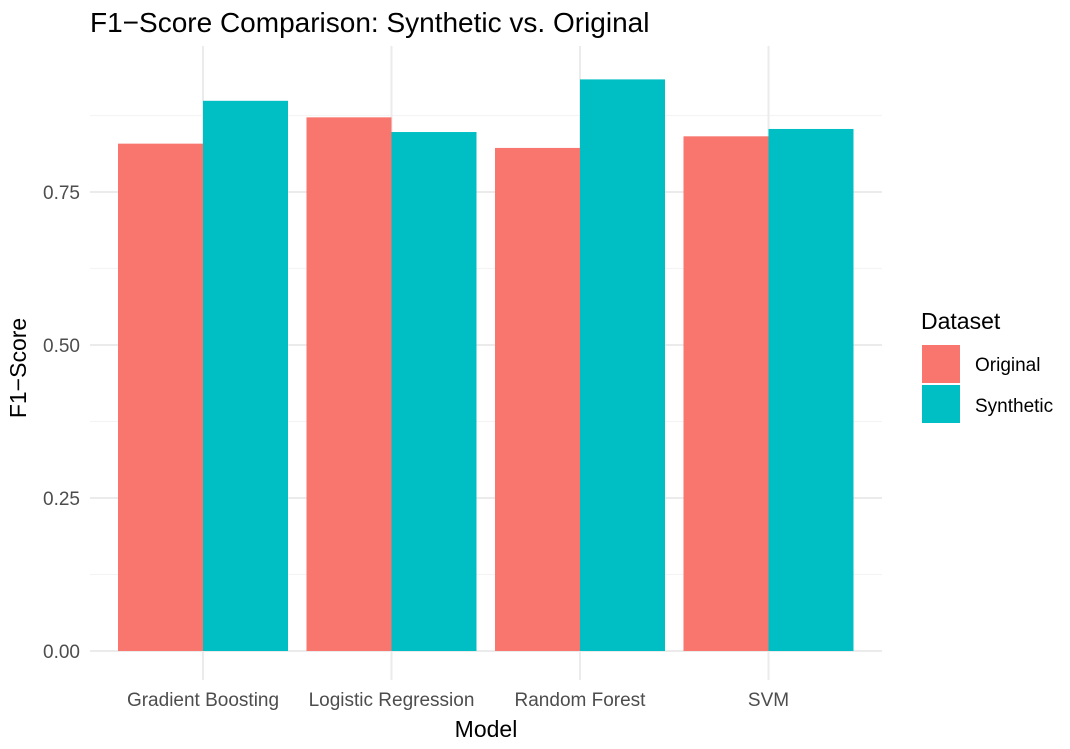  I want to click on legend-key-original, so click(941, 364).